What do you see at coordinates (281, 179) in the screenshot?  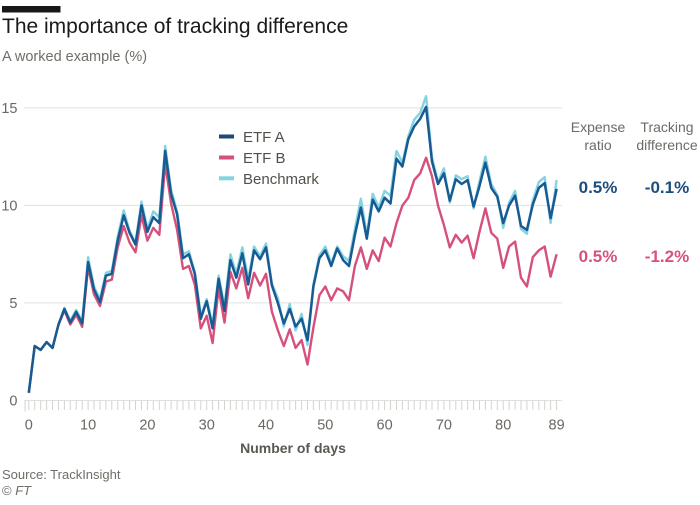 I see `svg-text: Benchmark` at bounding box center [281, 179].